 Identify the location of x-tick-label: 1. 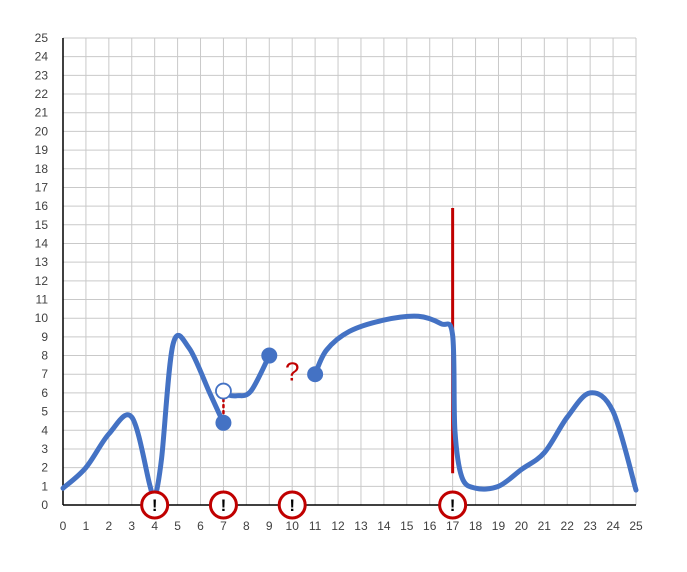
(86, 526).